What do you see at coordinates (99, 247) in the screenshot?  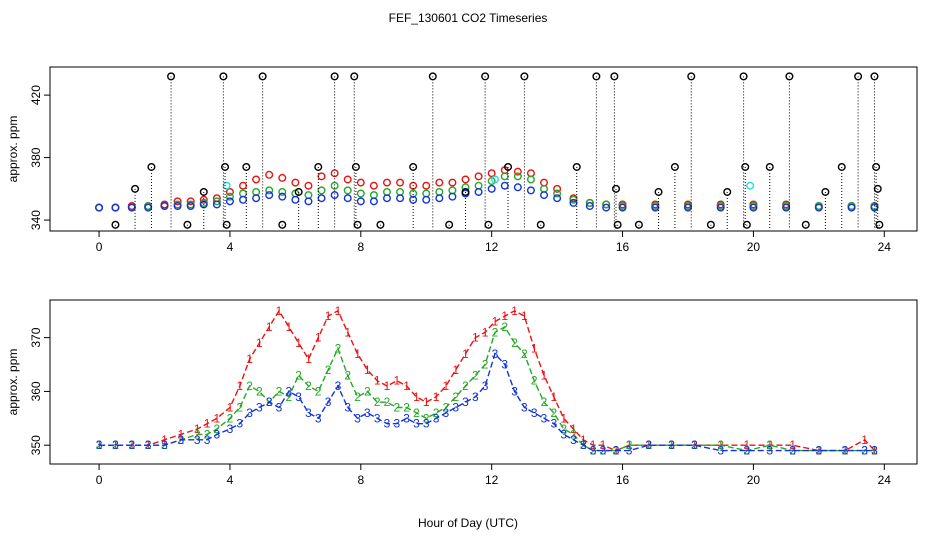 I see `x-tick-label: 0` at bounding box center [99, 247].